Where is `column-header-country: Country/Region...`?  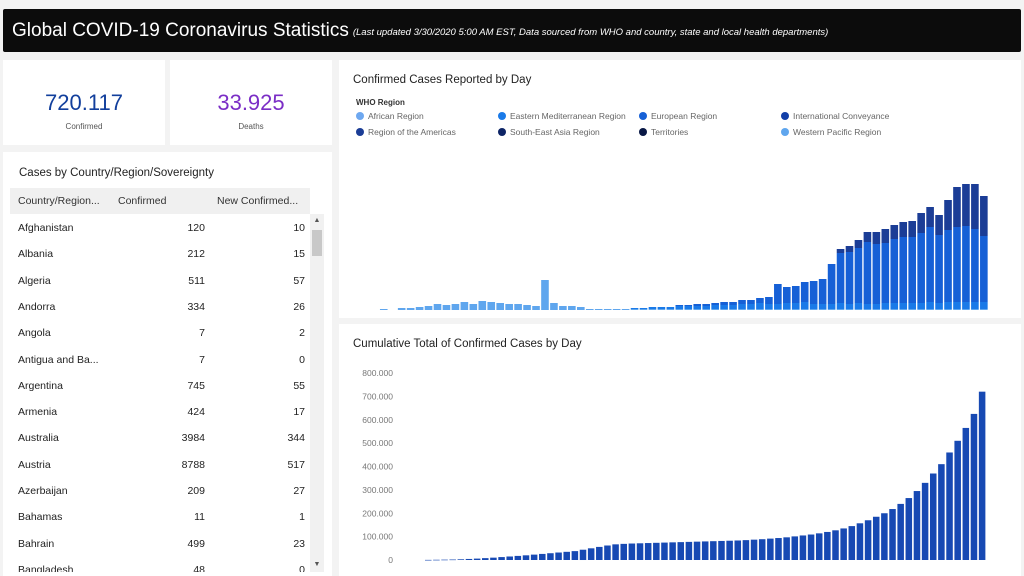 column-header-country: Country/Region... is located at coordinates (59, 201).